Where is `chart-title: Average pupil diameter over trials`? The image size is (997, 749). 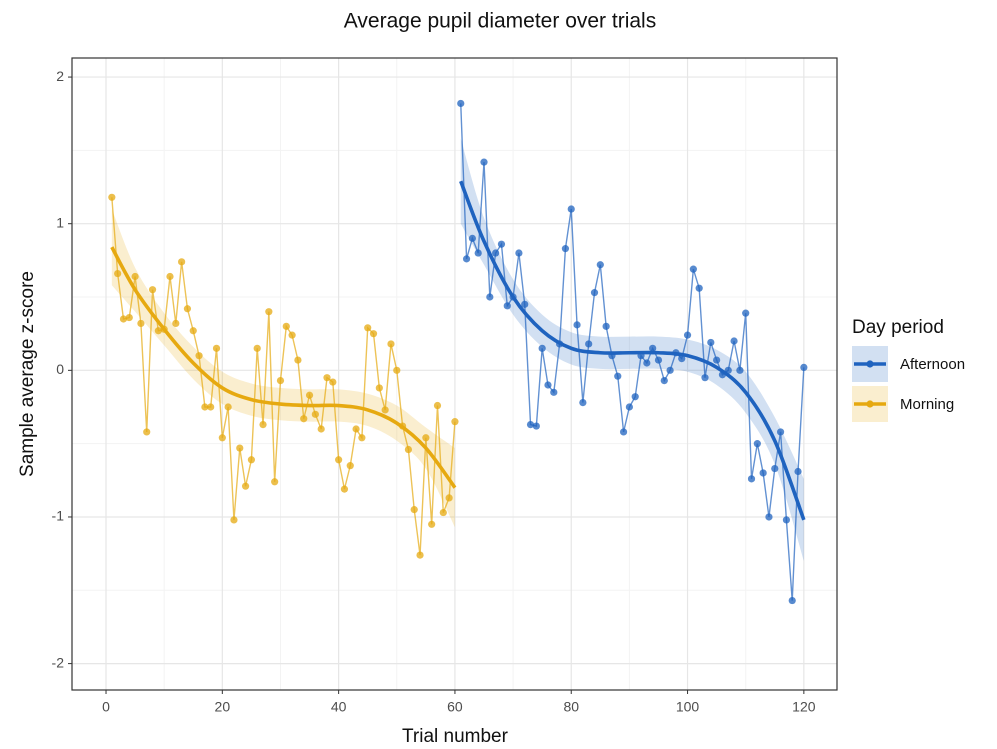
chart-title: Average pupil diameter over trials is located at coordinates (500, 21).